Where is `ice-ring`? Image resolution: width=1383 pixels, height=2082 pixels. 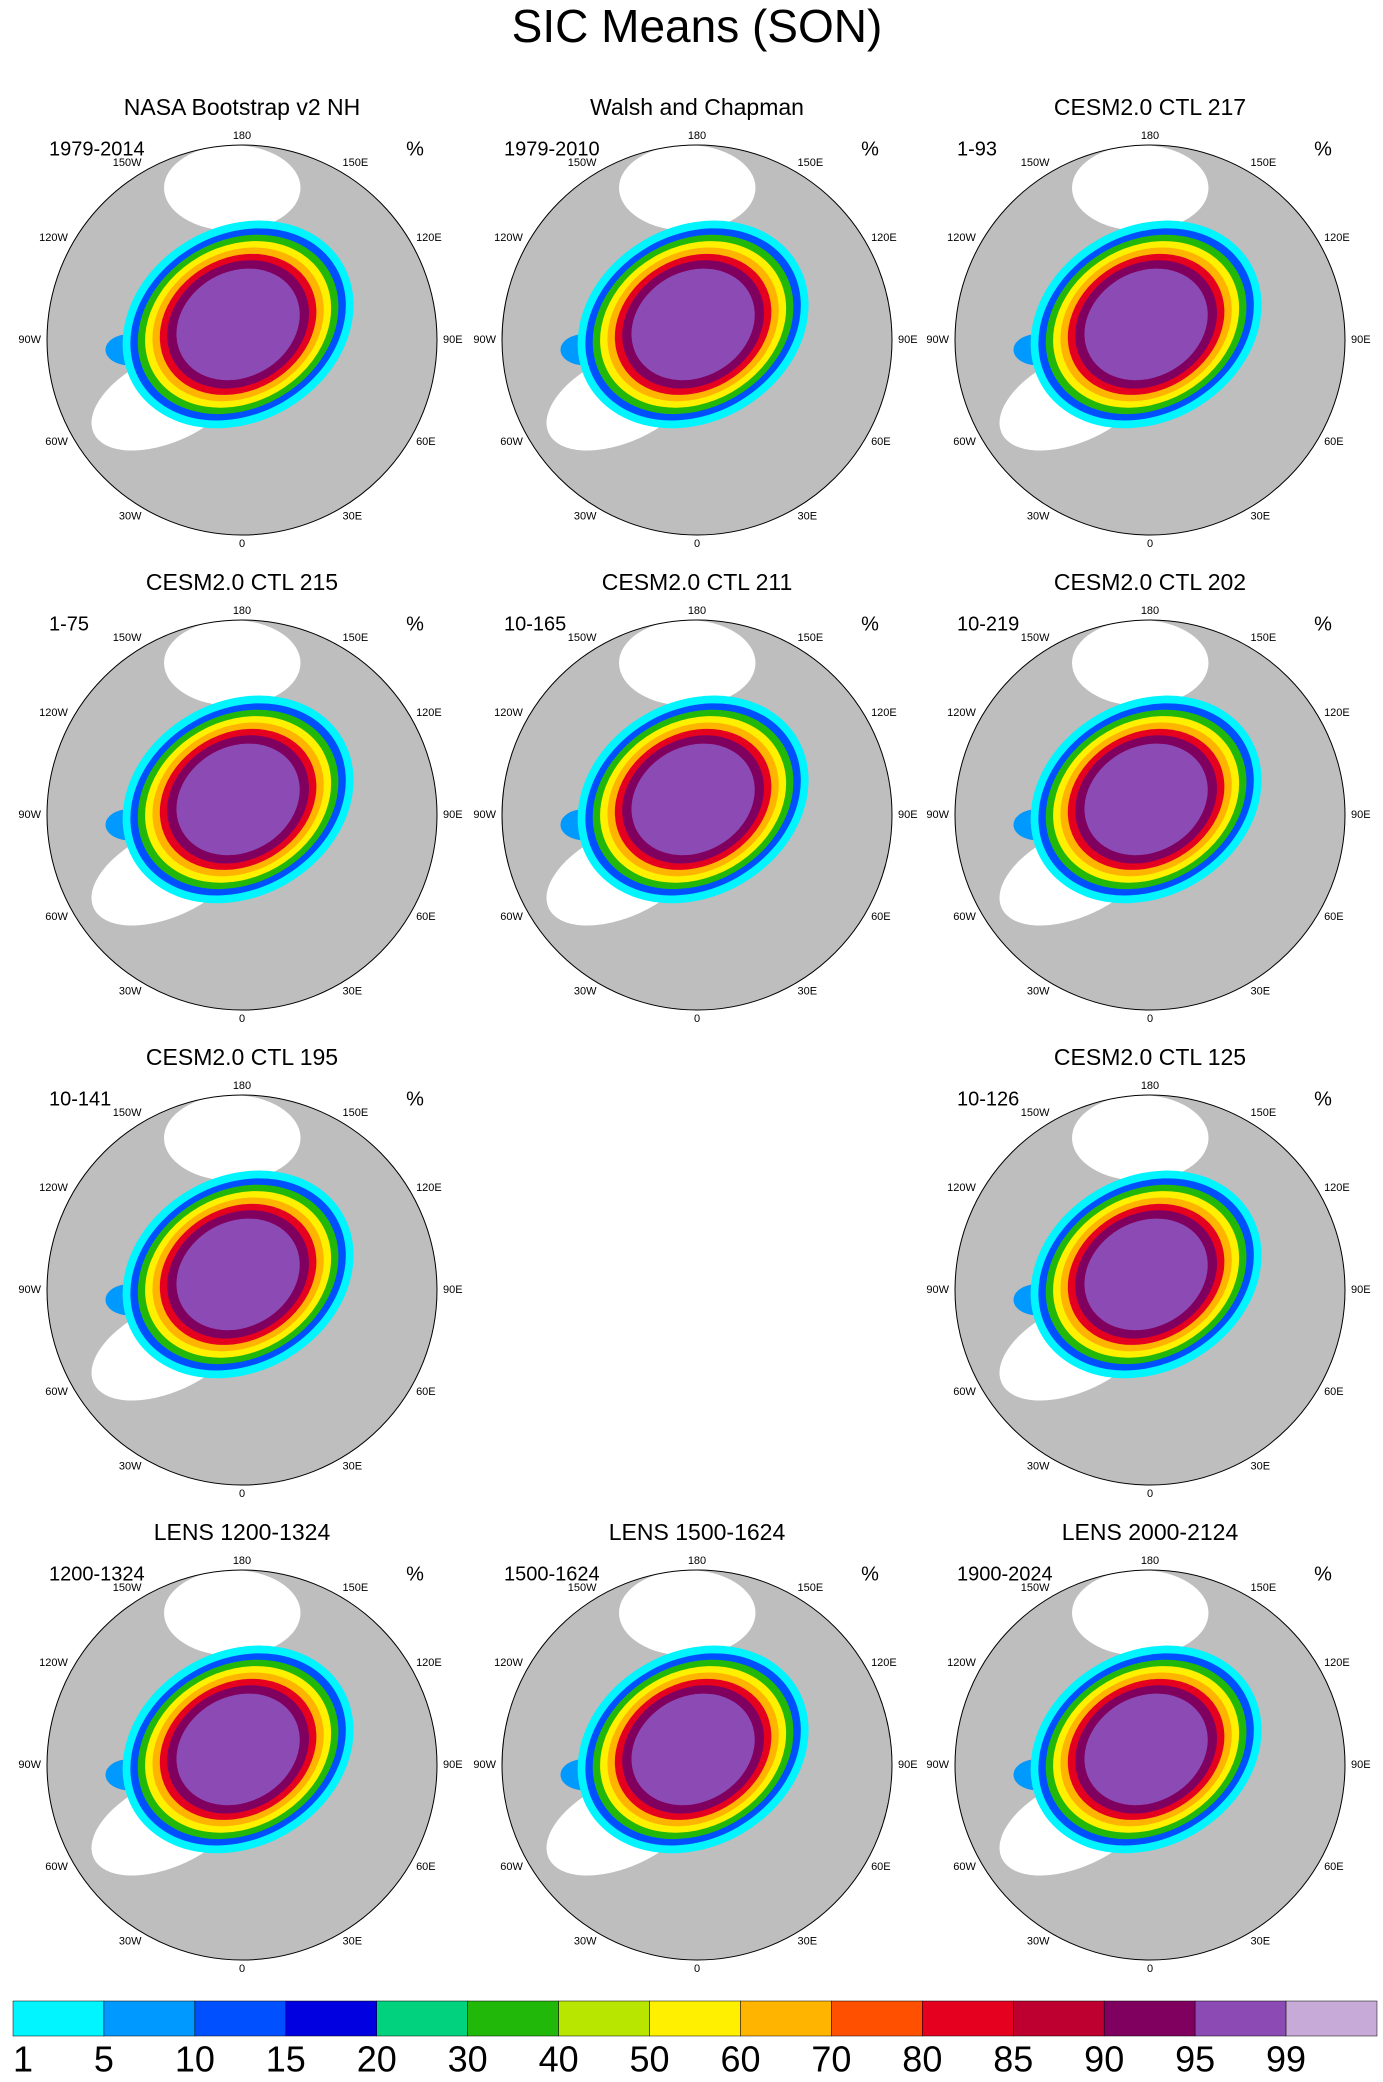
ice-ring is located at coordinates (1146, 1274).